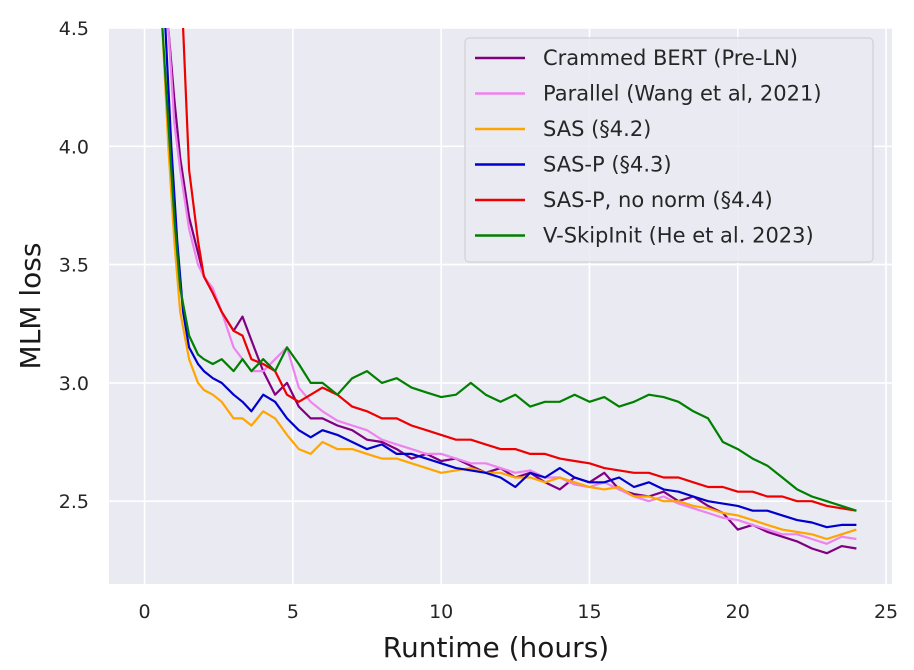  I want to click on legend-label: V-SkipInit (He et al. 2023), so click(678, 236).